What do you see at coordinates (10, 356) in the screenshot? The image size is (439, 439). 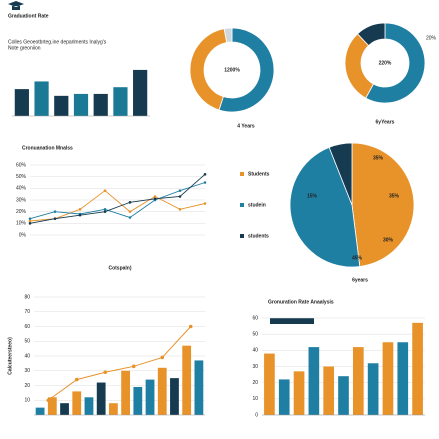 I see `y-label: Calcuteersteeo)` at bounding box center [10, 356].